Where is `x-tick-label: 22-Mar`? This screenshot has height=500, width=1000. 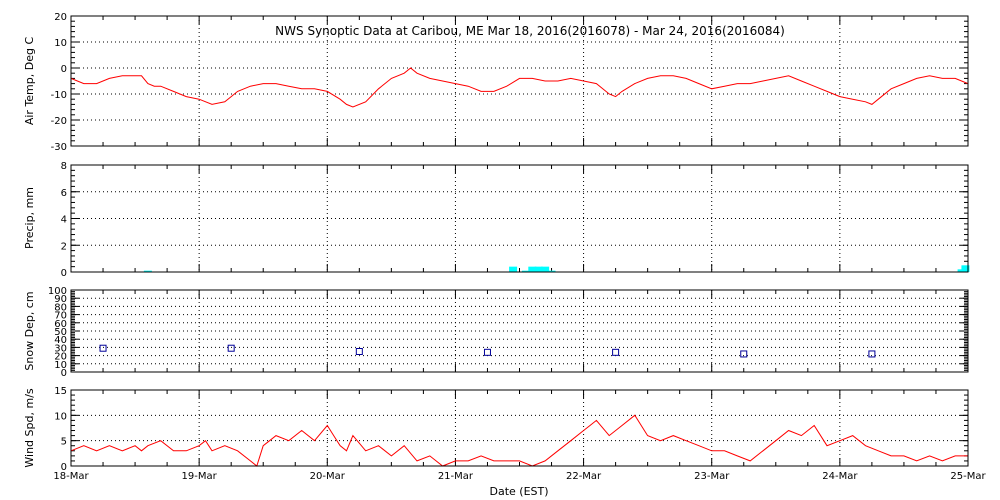
x-tick-label: 22-Mar is located at coordinates (584, 476).